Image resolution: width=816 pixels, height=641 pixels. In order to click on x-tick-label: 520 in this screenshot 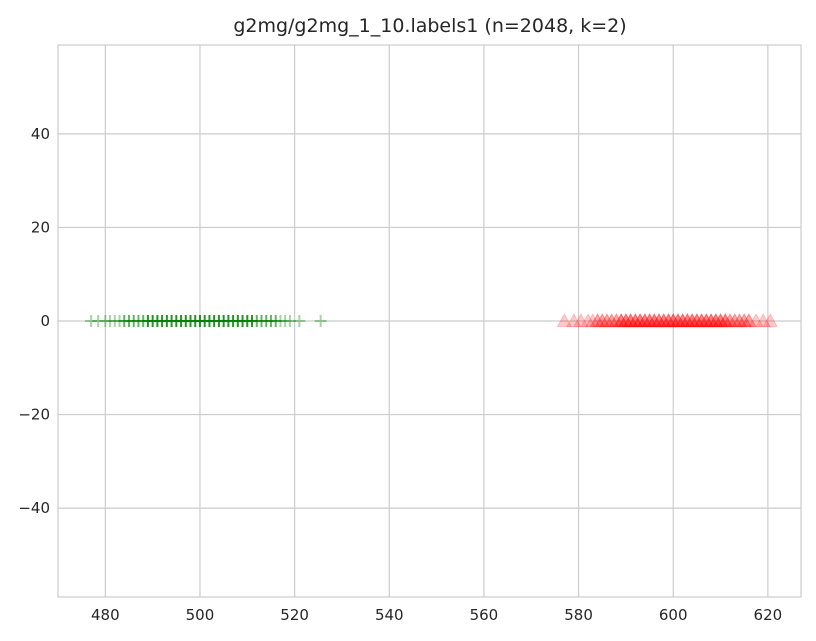, I will do `click(294, 615)`.